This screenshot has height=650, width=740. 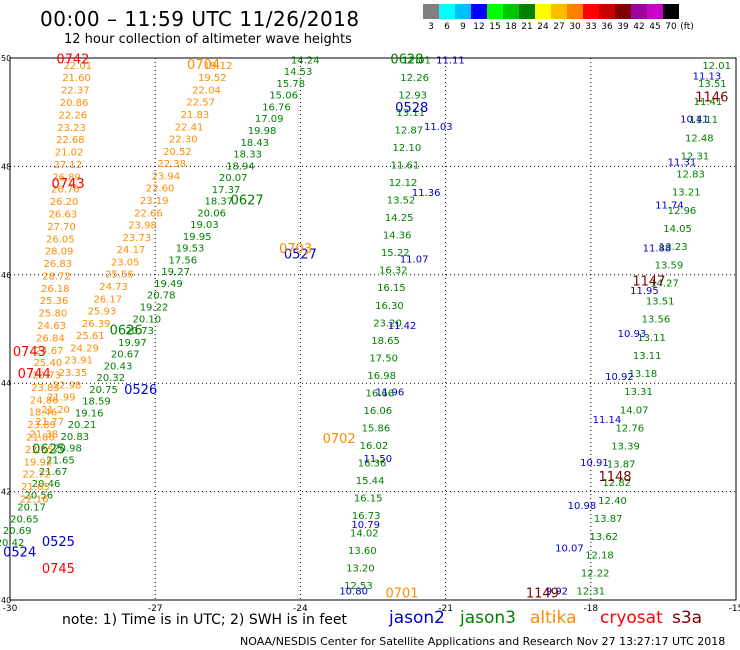 What do you see at coordinates (113, 287) in the screenshot?
I see `wave-height-value: 24.73` at bounding box center [113, 287].